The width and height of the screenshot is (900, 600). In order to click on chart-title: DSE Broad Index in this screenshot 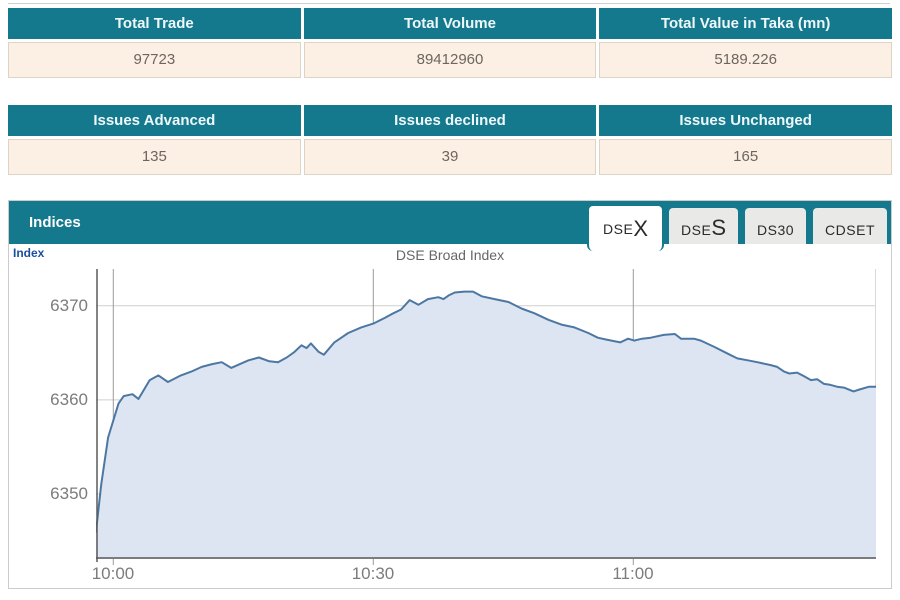, I will do `click(450, 255)`.